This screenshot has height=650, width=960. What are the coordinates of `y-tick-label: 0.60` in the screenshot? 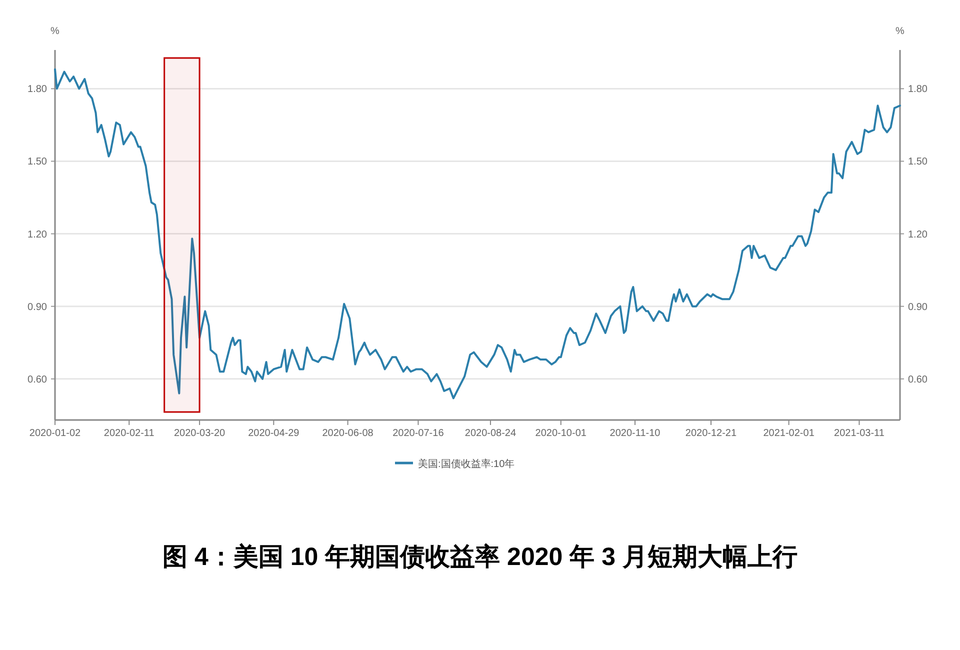 It's located at (38, 380).